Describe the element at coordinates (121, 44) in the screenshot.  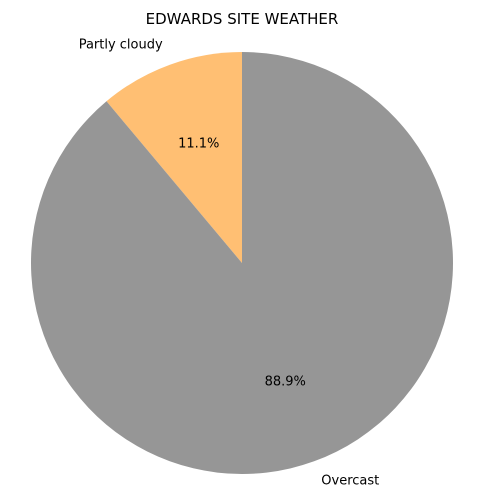
I see `pie-label-partly-cloudy: Partly cloudy` at that location.